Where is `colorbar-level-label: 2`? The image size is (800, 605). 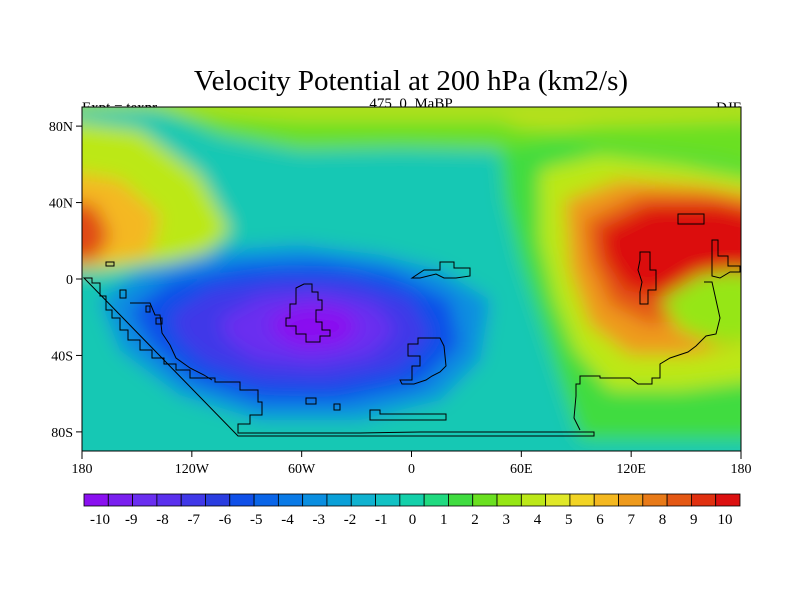 colorbar-level-label: 2 is located at coordinates (475, 520).